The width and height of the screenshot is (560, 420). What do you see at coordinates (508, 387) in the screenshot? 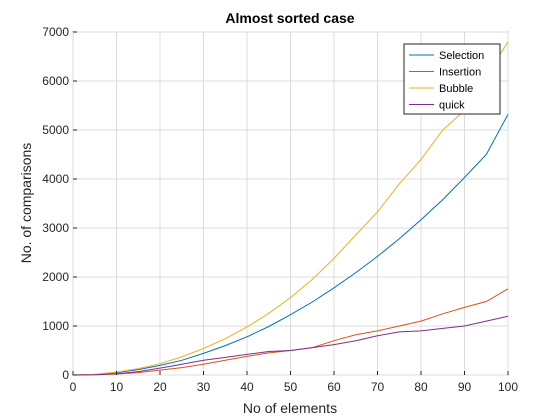
I see `x-tick-label: 100` at bounding box center [508, 387].